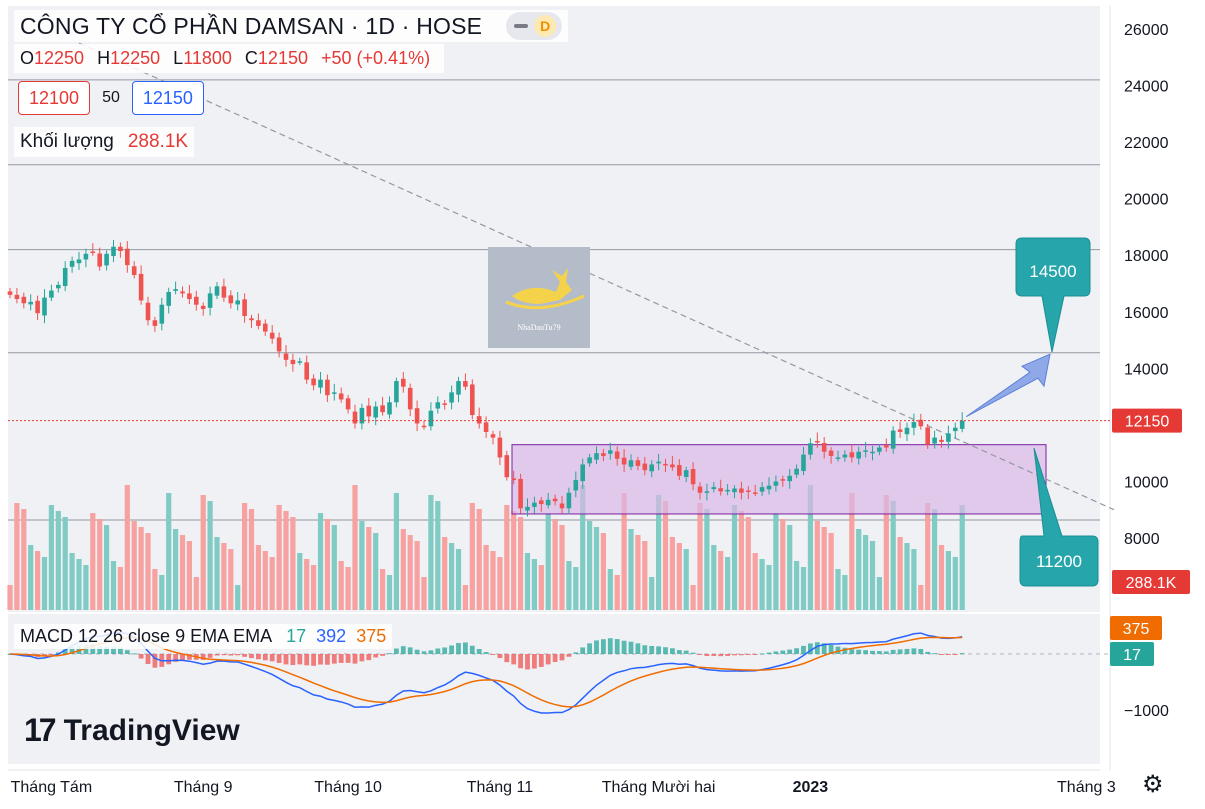 This screenshot has height=809, width=1205. Describe the element at coordinates (54, 98) in the screenshot. I see `sell-price-button: 12100` at that location.